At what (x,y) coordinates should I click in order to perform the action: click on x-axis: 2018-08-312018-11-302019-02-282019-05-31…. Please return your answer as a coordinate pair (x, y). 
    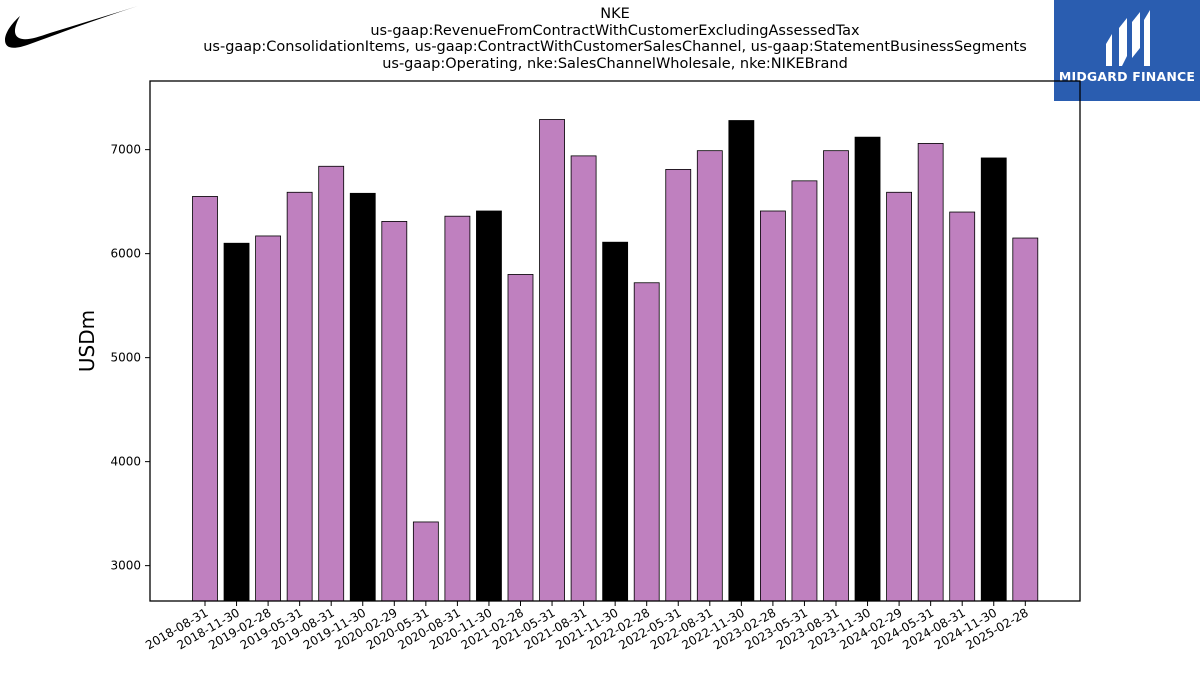
    Looking at the image, I should click on (587, 626).